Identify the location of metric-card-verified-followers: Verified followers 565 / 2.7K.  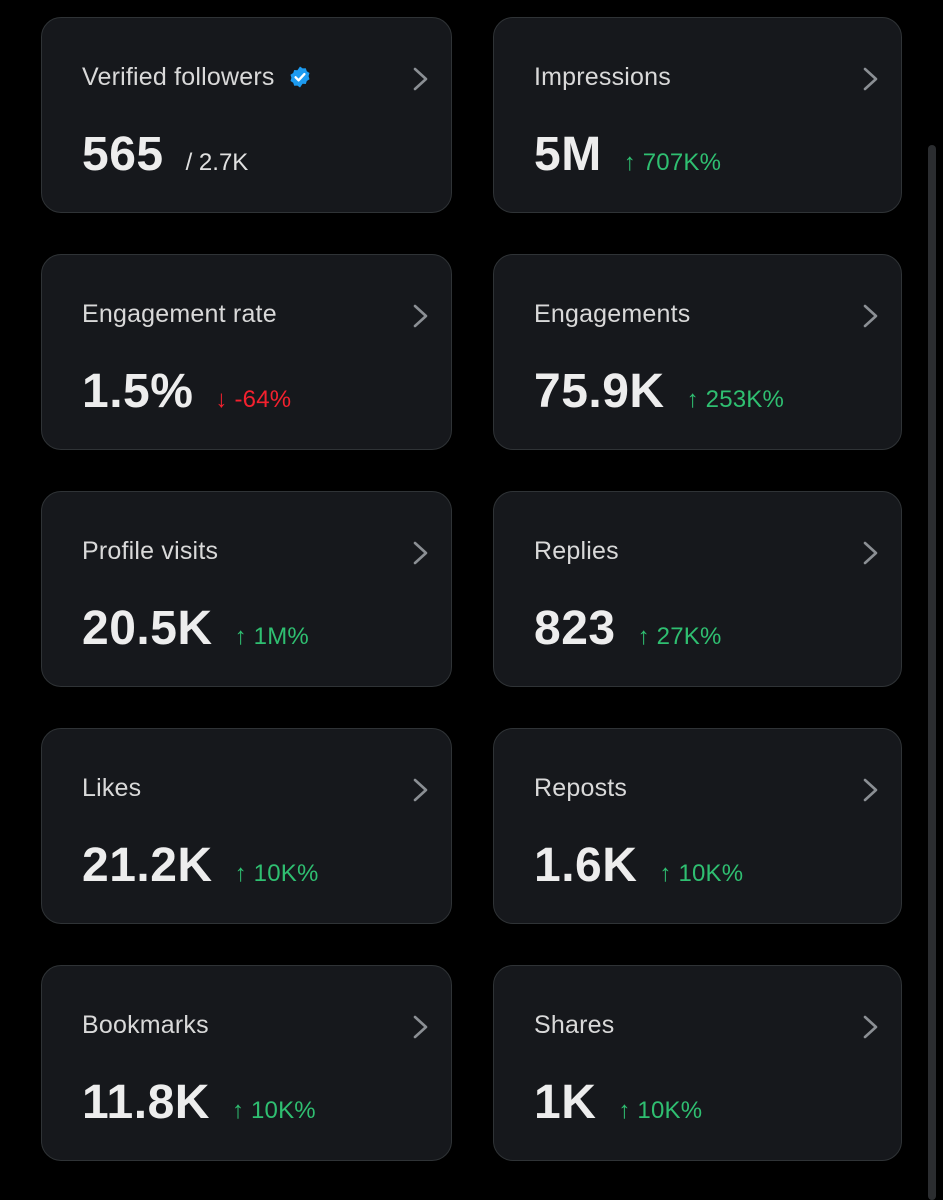
(246, 115).